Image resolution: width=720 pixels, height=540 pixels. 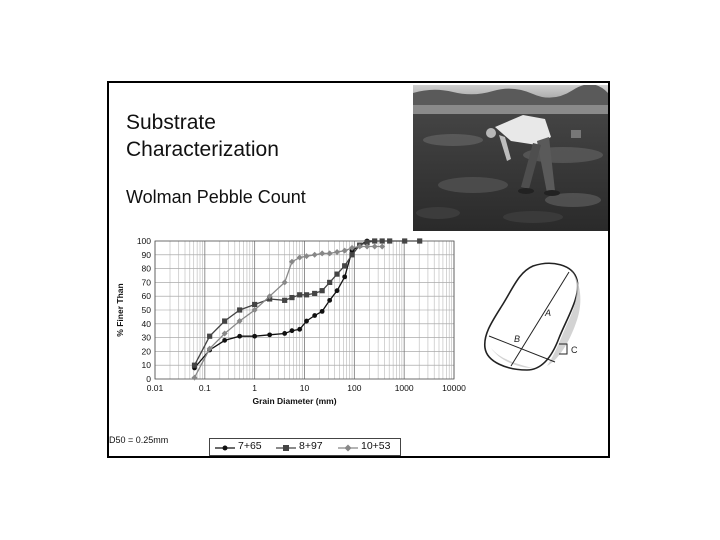 I want to click on y-tick-label: 80, so click(x=147, y=269).